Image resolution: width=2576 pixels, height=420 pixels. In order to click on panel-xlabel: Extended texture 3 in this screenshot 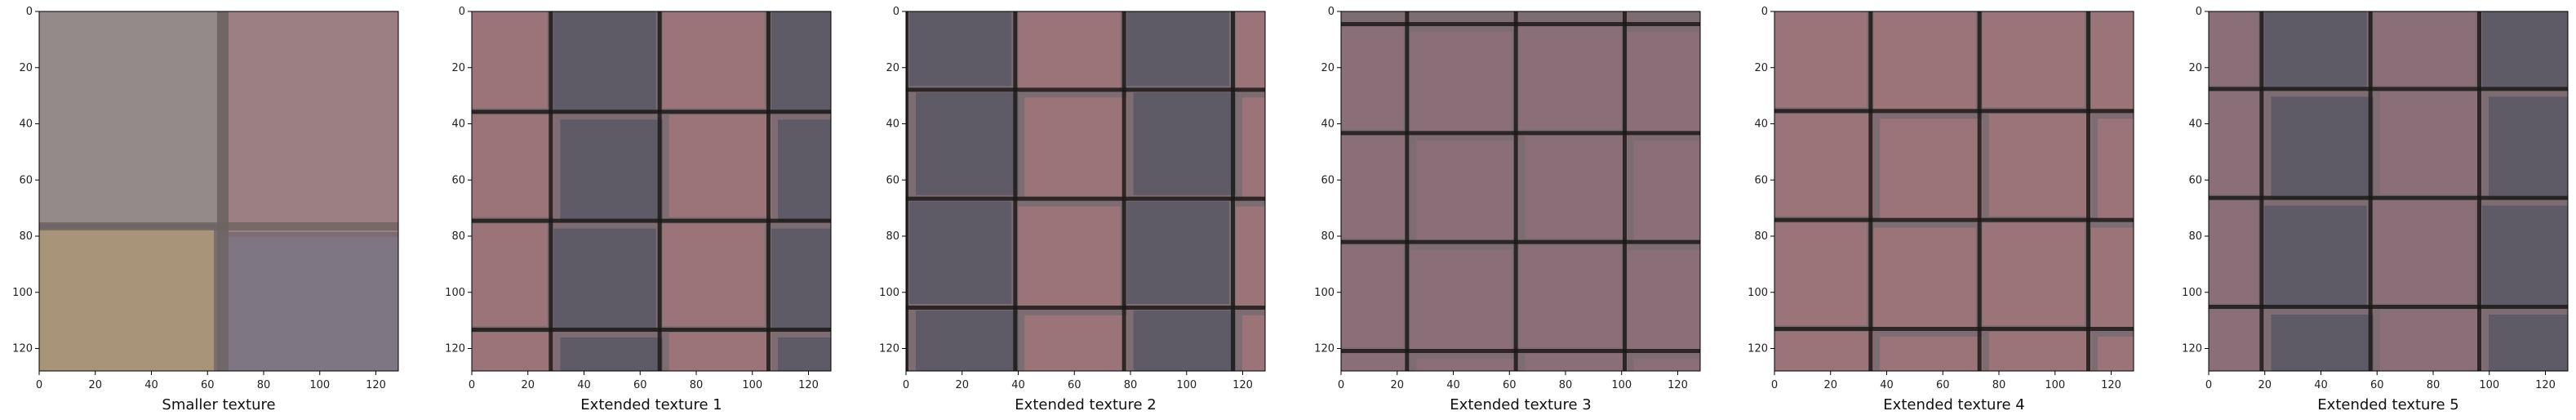, I will do `click(1520, 405)`.